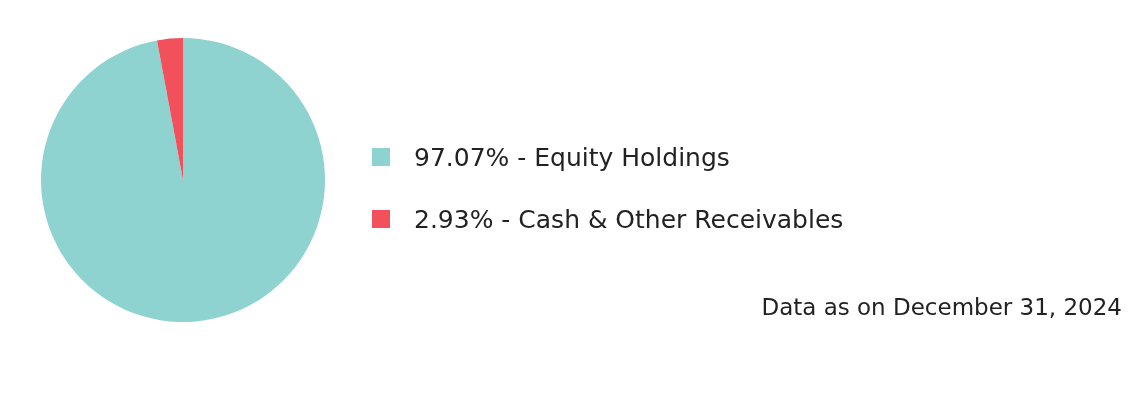  What do you see at coordinates (572, 157) in the screenshot?
I see `legend-label: 97.07% - Equity Holdings` at bounding box center [572, 157].